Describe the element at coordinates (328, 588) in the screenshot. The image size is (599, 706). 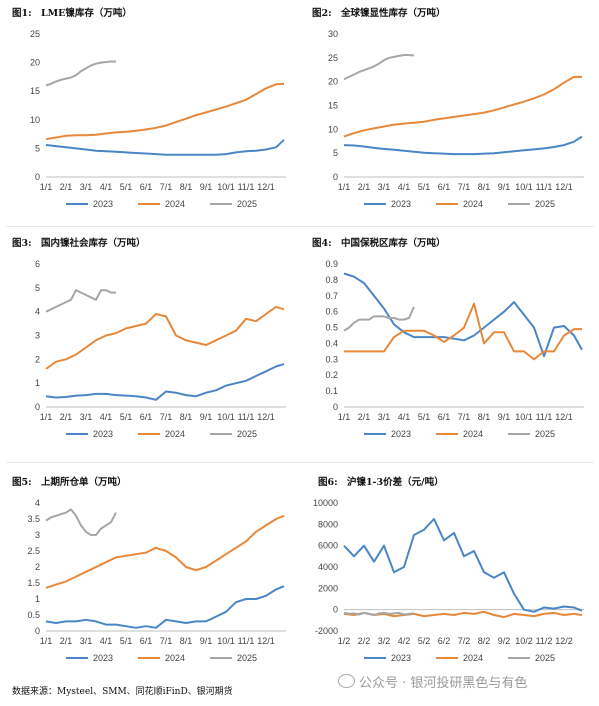
I see `y-tick-label: 2000` at that location.